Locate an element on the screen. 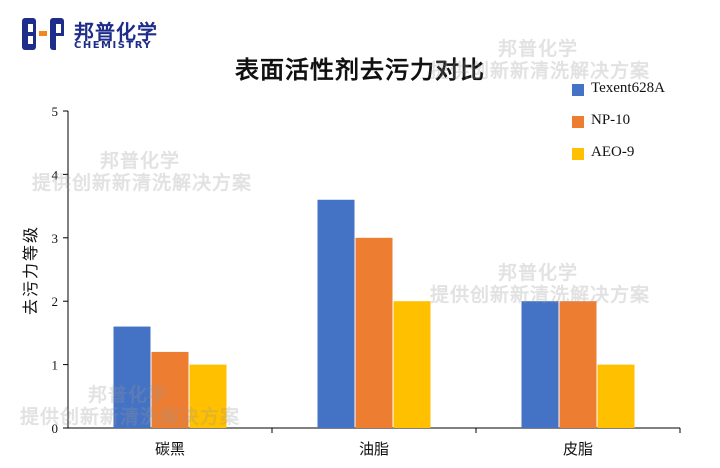 This screenshot has width=720, height=468. y-tick-label: 3 is located at coordinates (55, 238).